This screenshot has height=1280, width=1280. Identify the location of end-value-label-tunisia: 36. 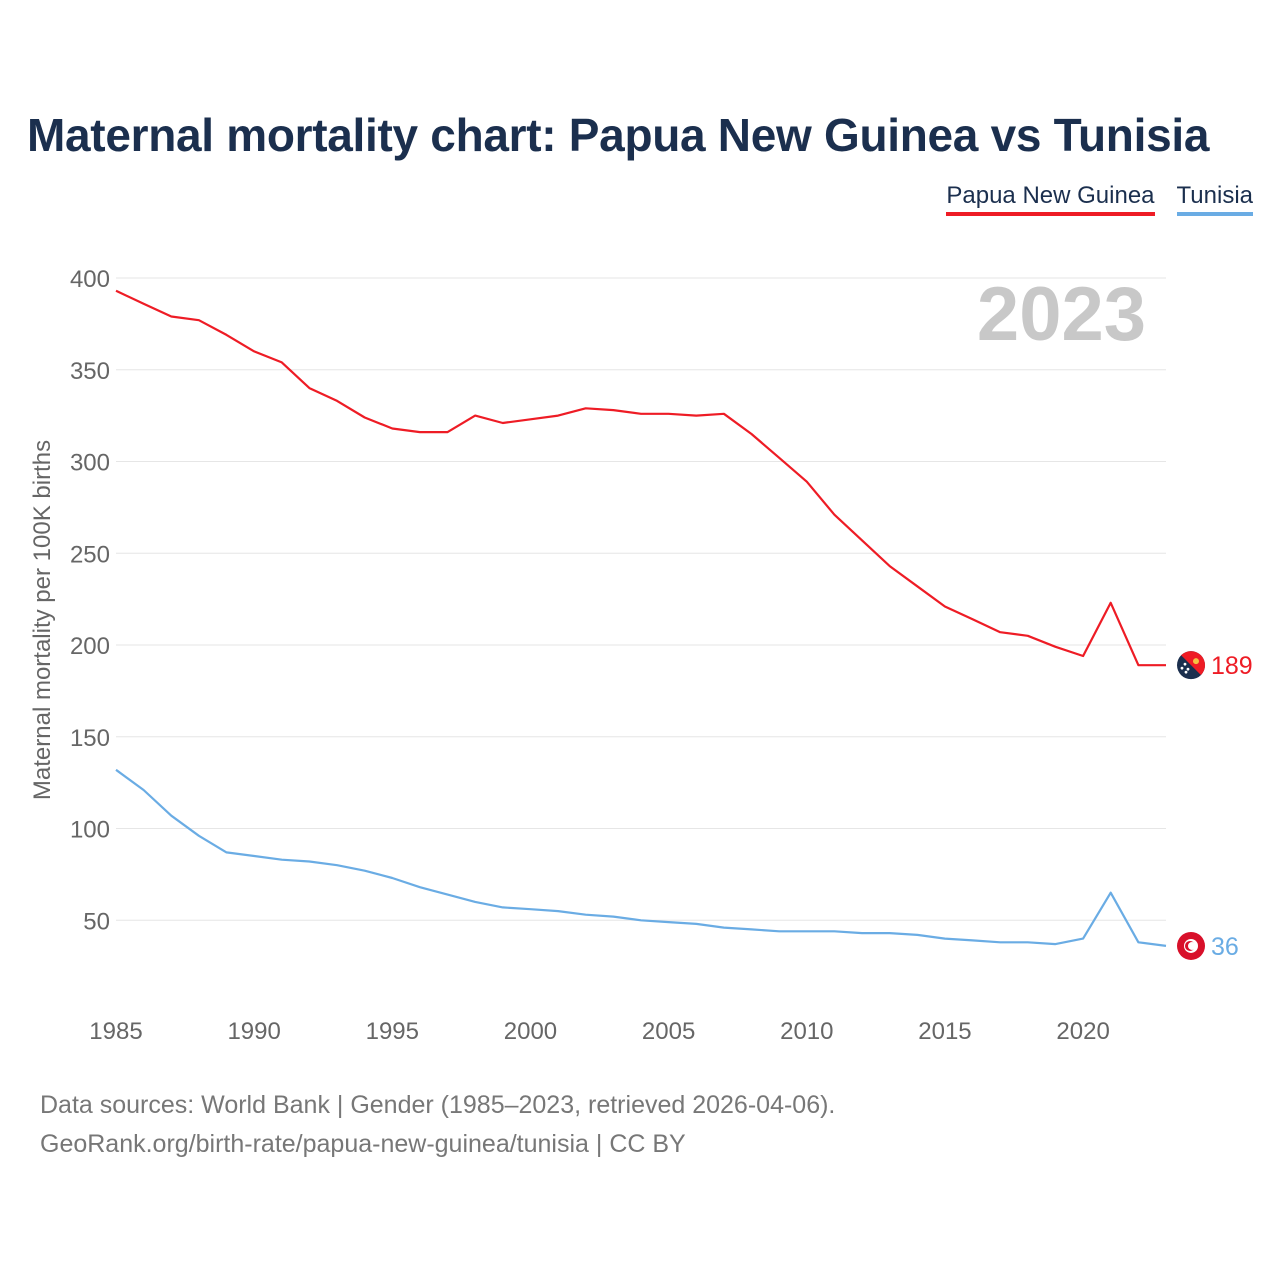
(1225, 947).